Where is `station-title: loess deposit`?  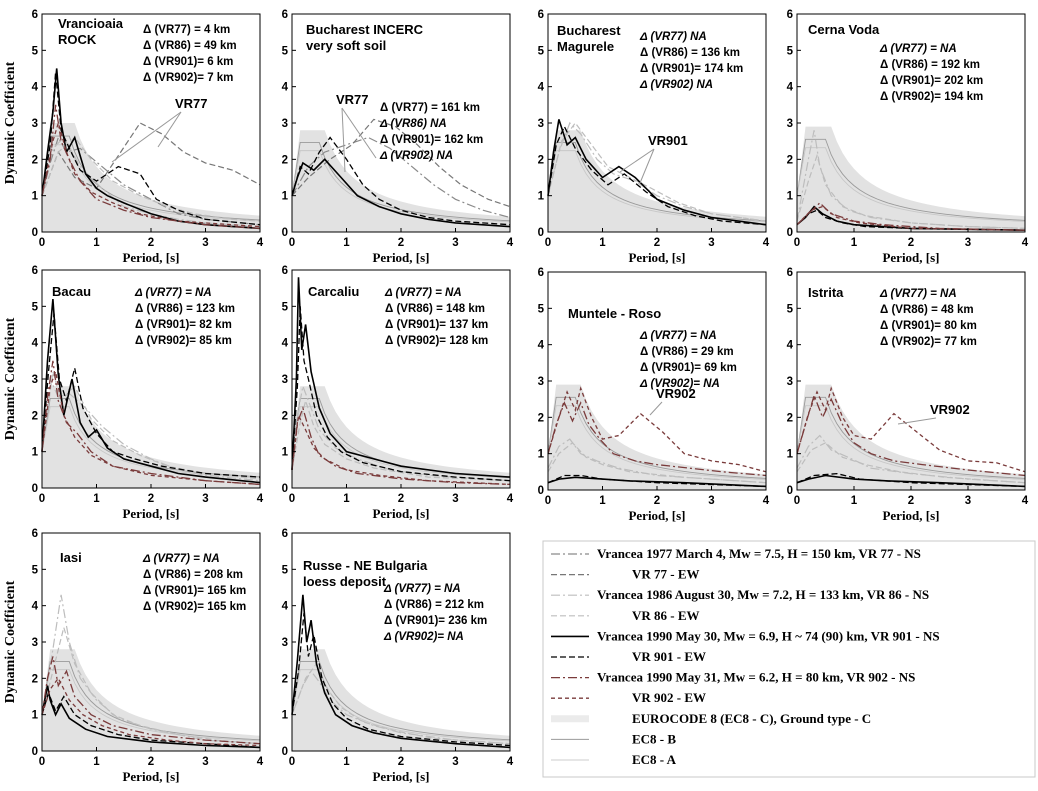
station-title: loess deposit is located at coordinates (345, 581).